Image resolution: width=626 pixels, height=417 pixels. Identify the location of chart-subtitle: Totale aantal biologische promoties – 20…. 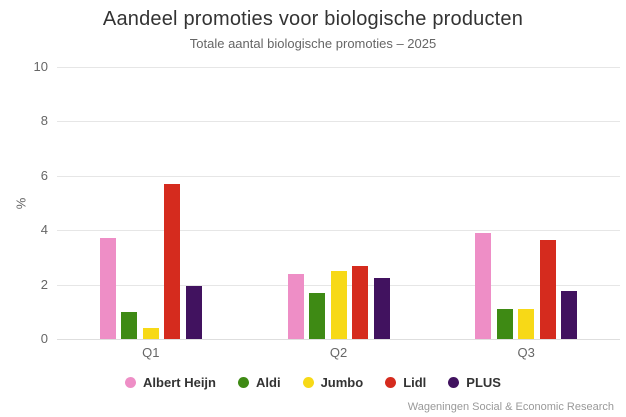
(313, 43).